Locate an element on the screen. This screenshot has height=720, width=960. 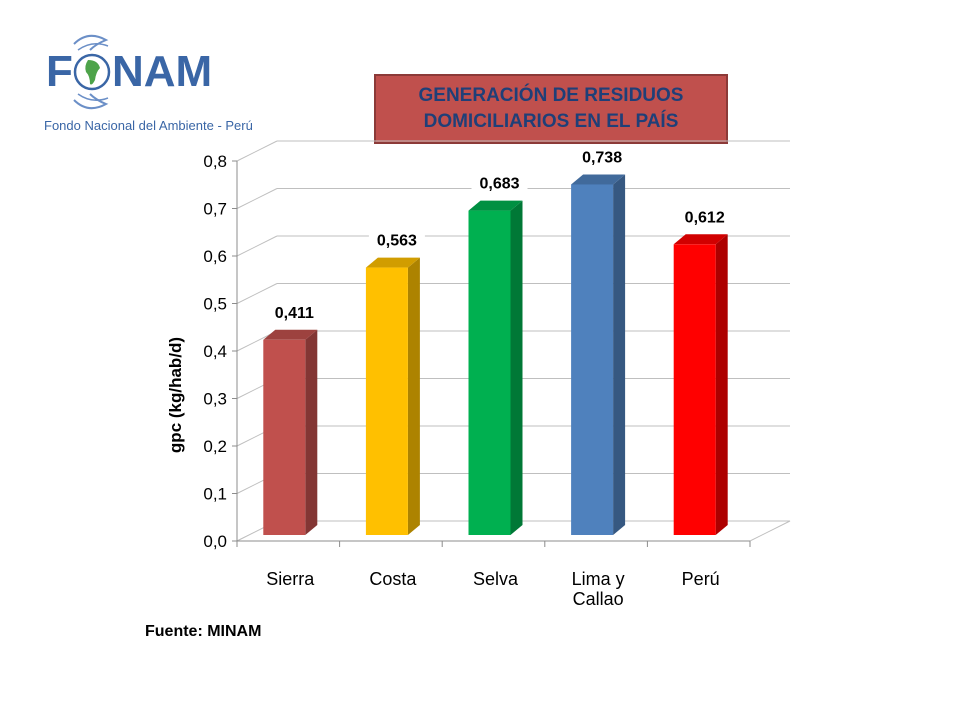
data-label: 0,683 is located at coordinates (499, 184).